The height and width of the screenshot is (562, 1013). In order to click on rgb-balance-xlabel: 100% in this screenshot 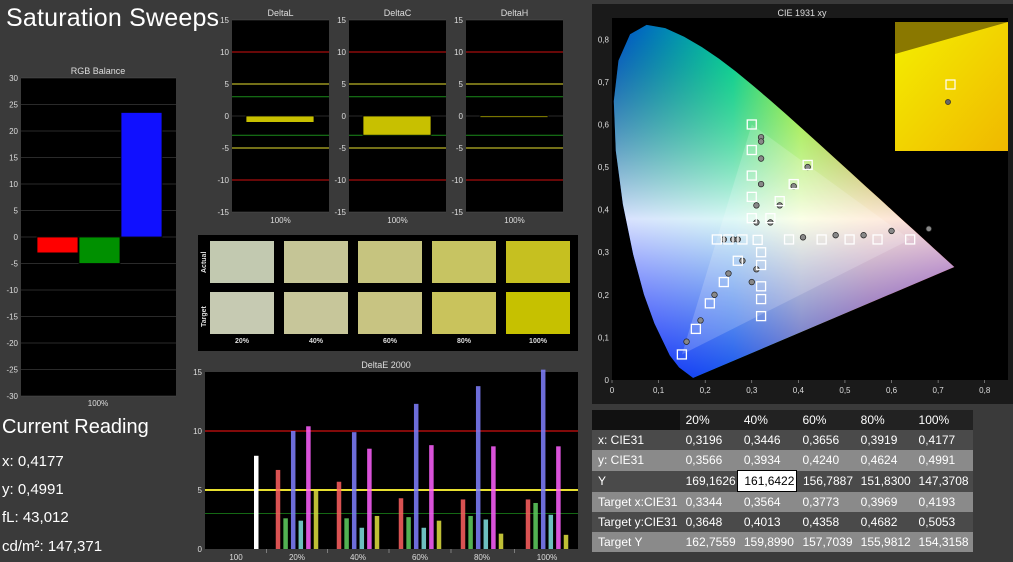, I will do `click(98, 403)`.